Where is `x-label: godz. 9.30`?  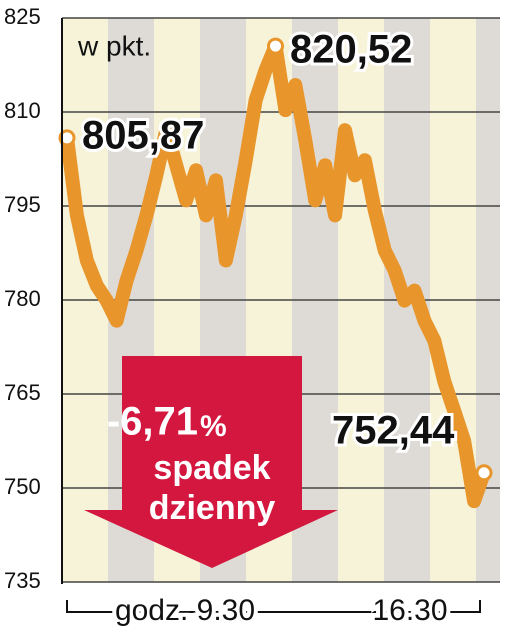 x-label: godz. 9.30 is located at coordinates (185, 610).